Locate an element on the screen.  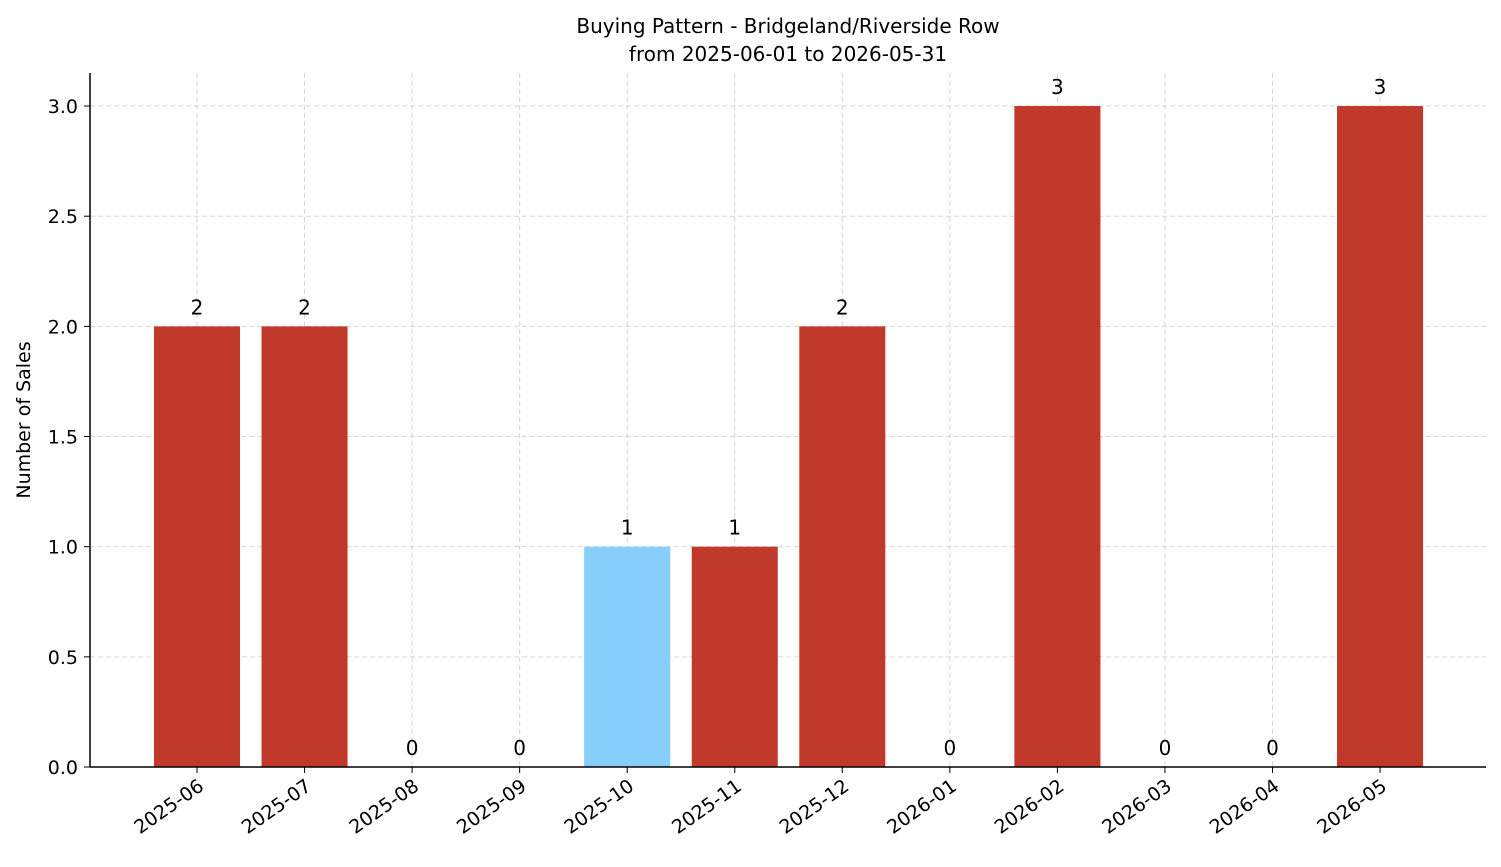
y-tick-label: 0.5 is located at coordinates (63, 658).